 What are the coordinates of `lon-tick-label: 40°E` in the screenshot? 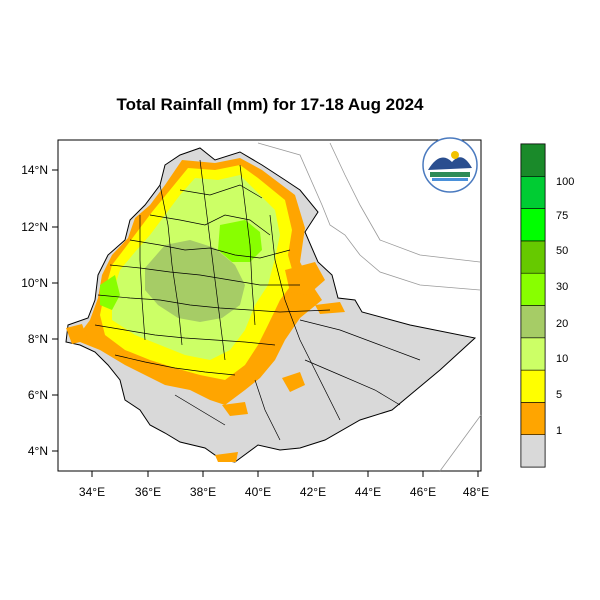 It's located at (258, 492).